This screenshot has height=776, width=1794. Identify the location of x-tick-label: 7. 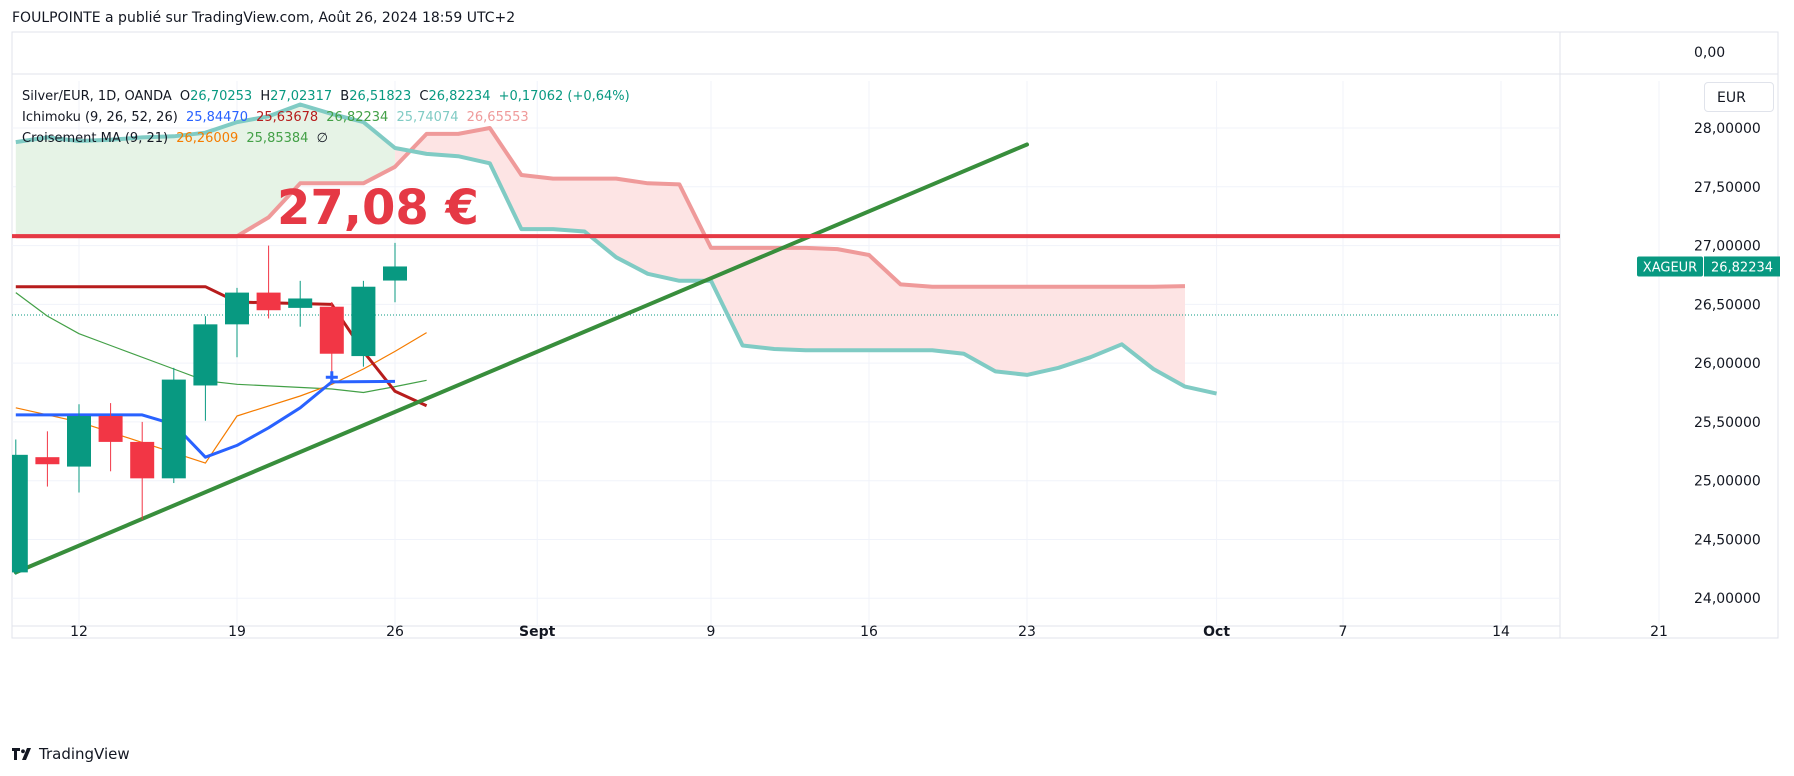
(1343, 632).